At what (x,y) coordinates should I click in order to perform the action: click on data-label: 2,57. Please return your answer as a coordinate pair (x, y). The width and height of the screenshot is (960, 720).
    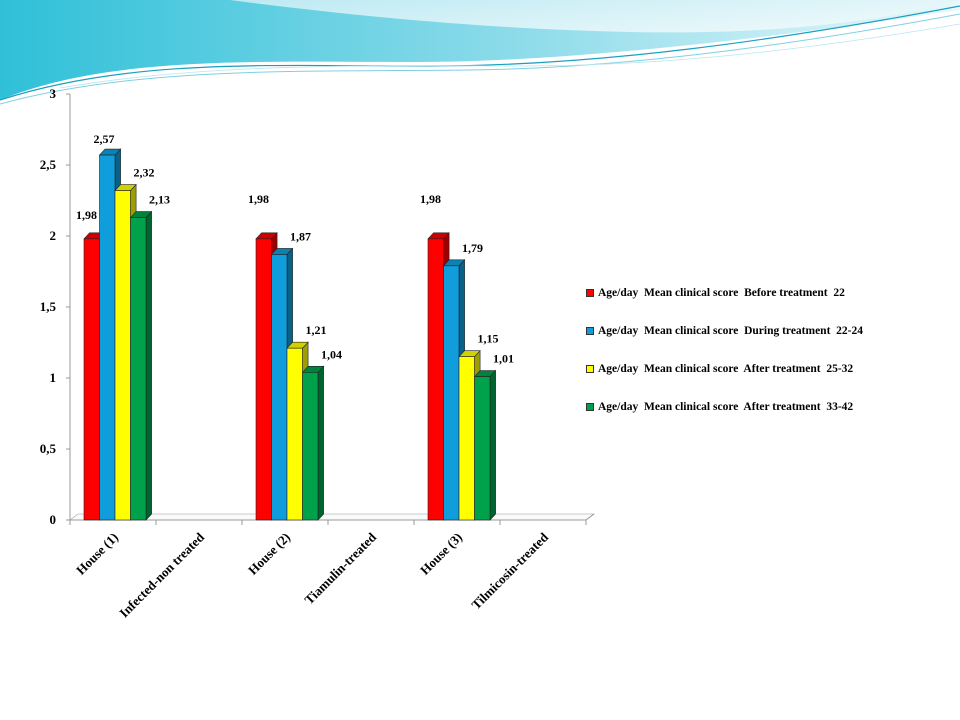
    Looking at the image, I should click on (104, 139).